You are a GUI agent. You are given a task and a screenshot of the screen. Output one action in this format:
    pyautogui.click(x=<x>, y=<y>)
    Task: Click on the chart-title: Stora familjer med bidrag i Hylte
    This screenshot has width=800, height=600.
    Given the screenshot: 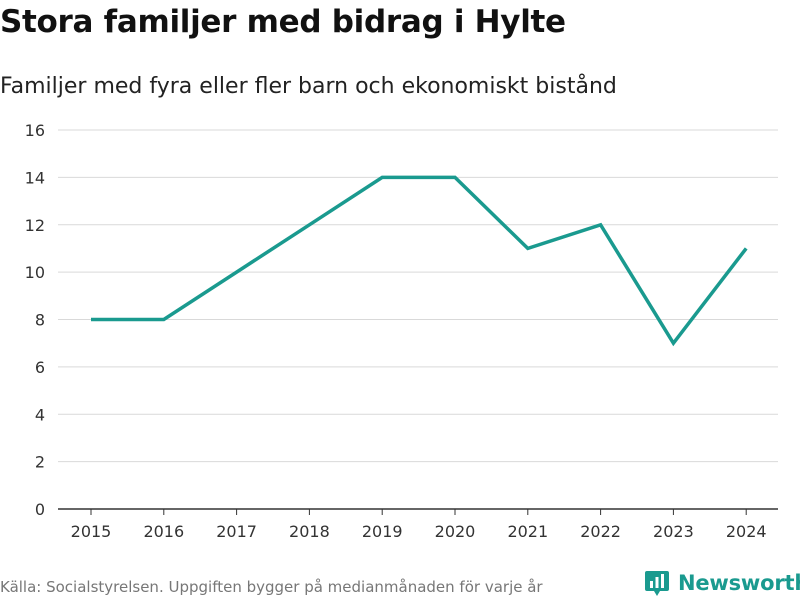 What is the action you would take?
    pyautogui.click(x=283, y=22)
    